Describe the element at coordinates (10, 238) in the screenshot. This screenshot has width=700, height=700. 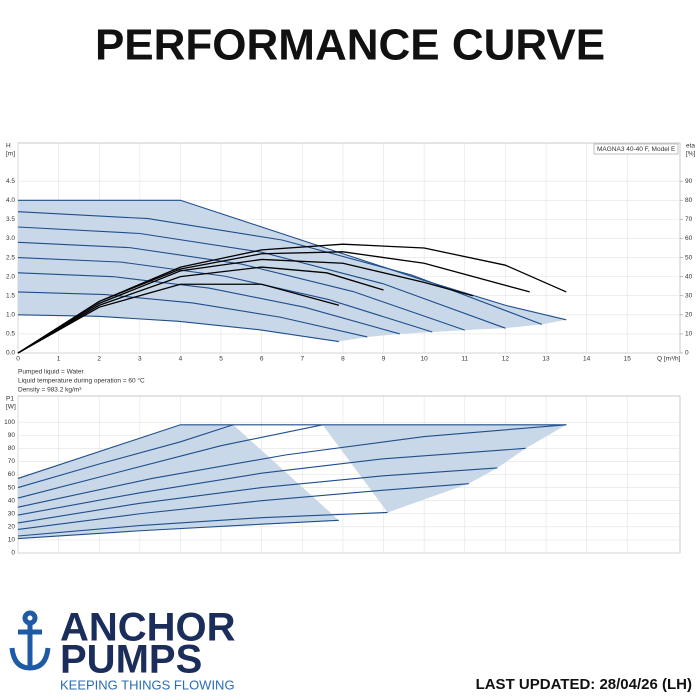
I see `y-tick-label: 3.0` at that location.